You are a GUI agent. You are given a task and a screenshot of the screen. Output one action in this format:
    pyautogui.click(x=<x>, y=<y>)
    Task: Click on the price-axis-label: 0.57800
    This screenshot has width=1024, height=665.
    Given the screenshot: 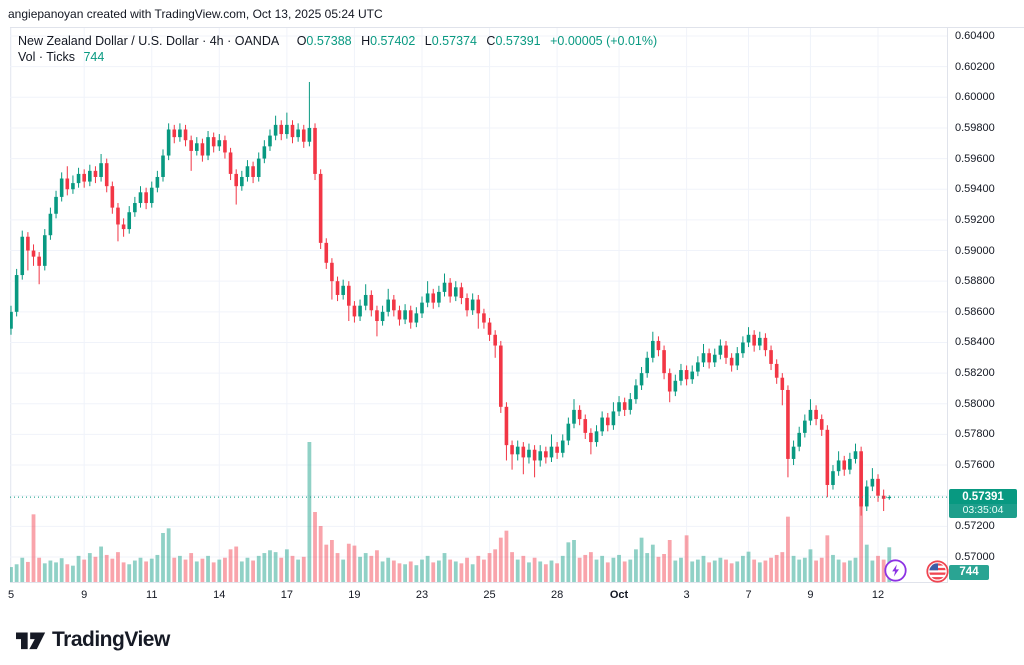 What is the action you would take?
    pyautogui.click(x=975, y=434)
    